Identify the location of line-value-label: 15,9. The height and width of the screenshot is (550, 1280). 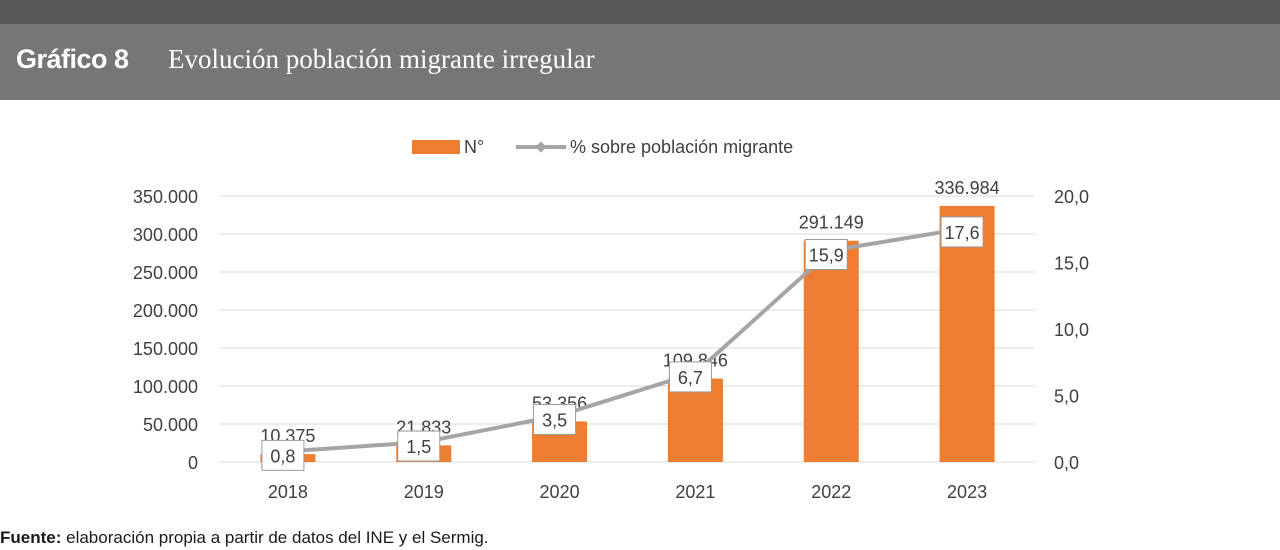
(826, 256).